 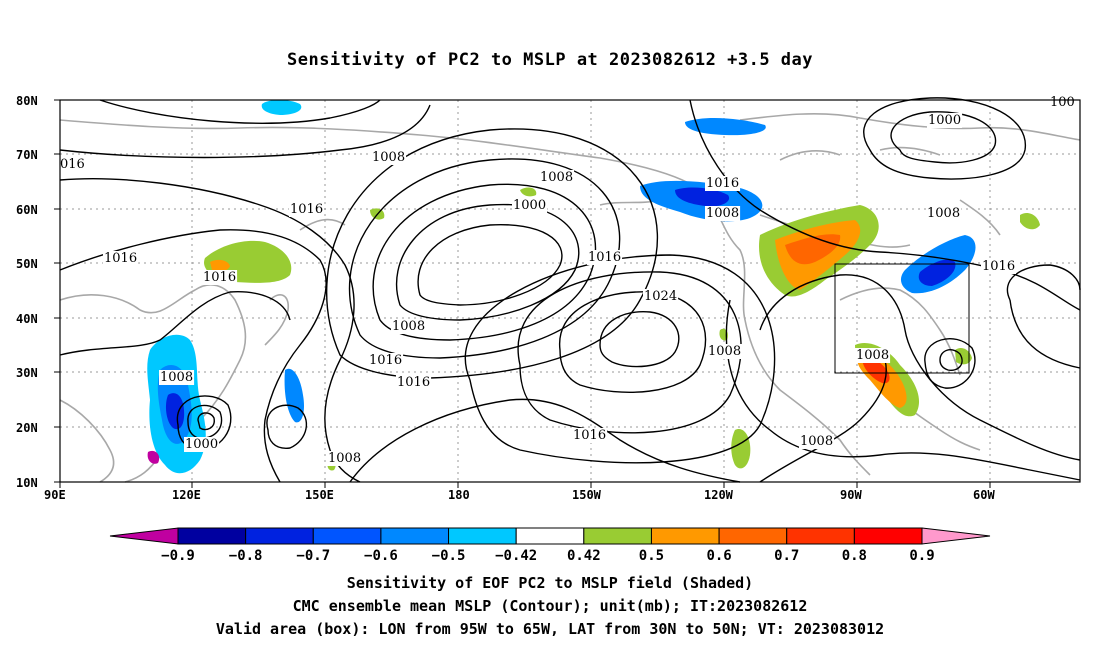 What do you see at coordinates (27, 210) in the screenshot?
I see `lat-label: 60N` at bounding box center [27, 210].